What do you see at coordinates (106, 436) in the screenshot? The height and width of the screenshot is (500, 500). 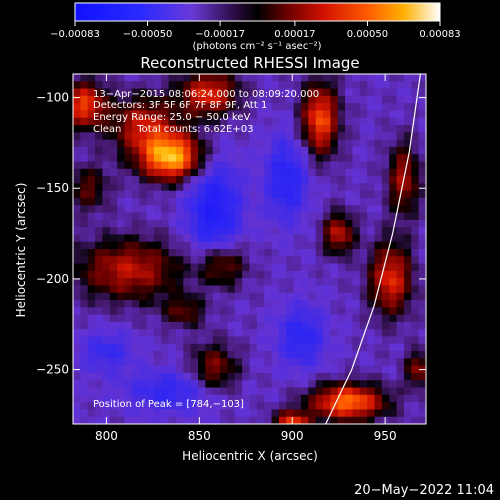 I see `x-tick-label: 800` at bounding box center [106, 436].